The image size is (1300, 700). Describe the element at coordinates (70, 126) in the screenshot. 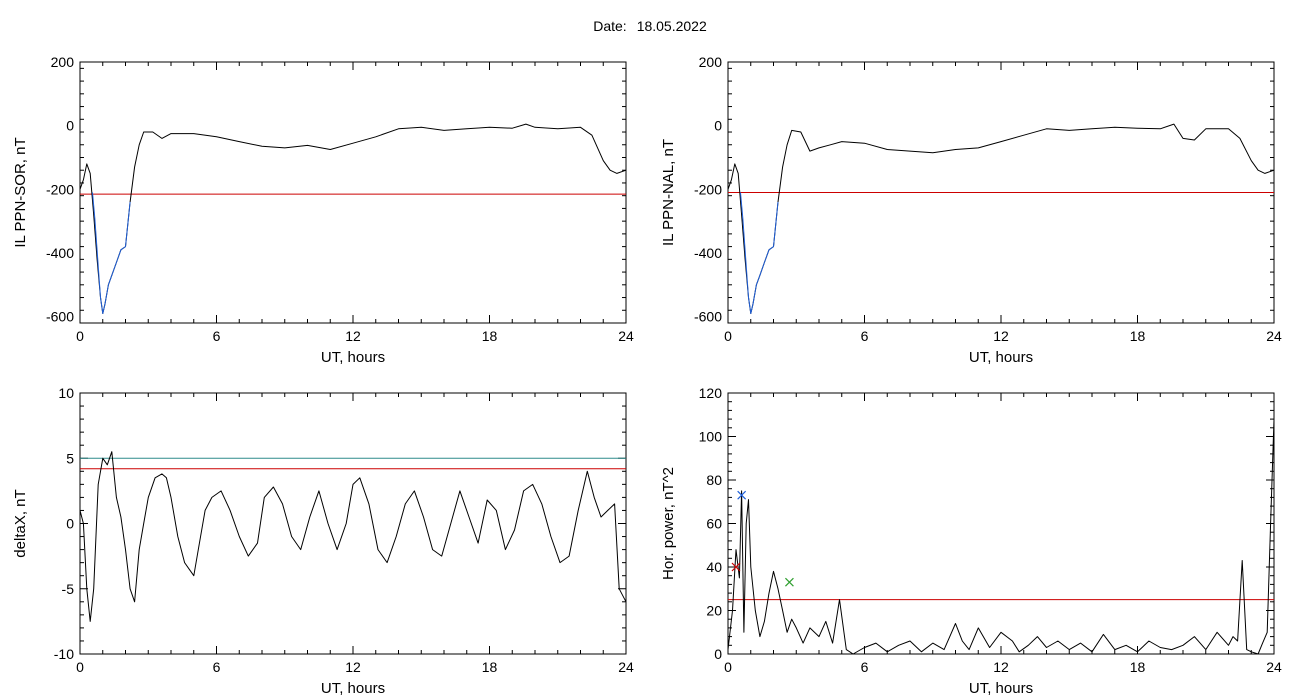

I see `y-tick-label: 0` at that location.